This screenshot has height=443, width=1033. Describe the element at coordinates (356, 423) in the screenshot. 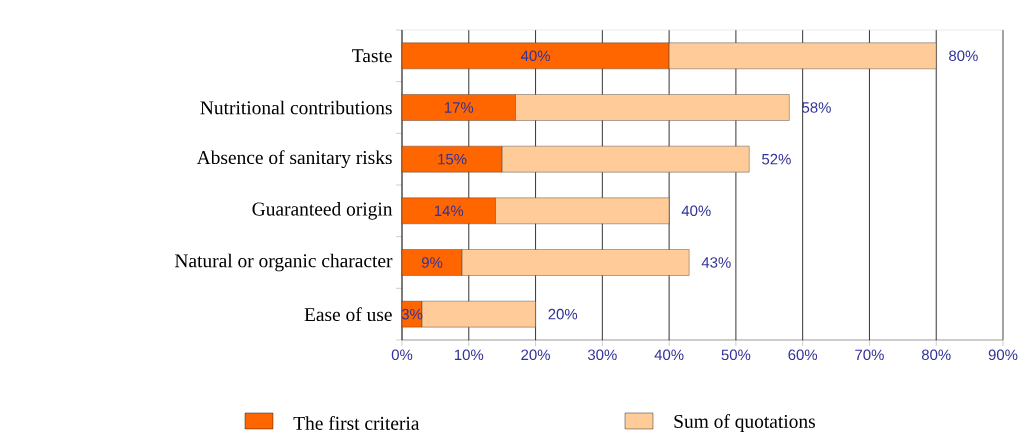

I see `legend-label: The first criteria` at that location.